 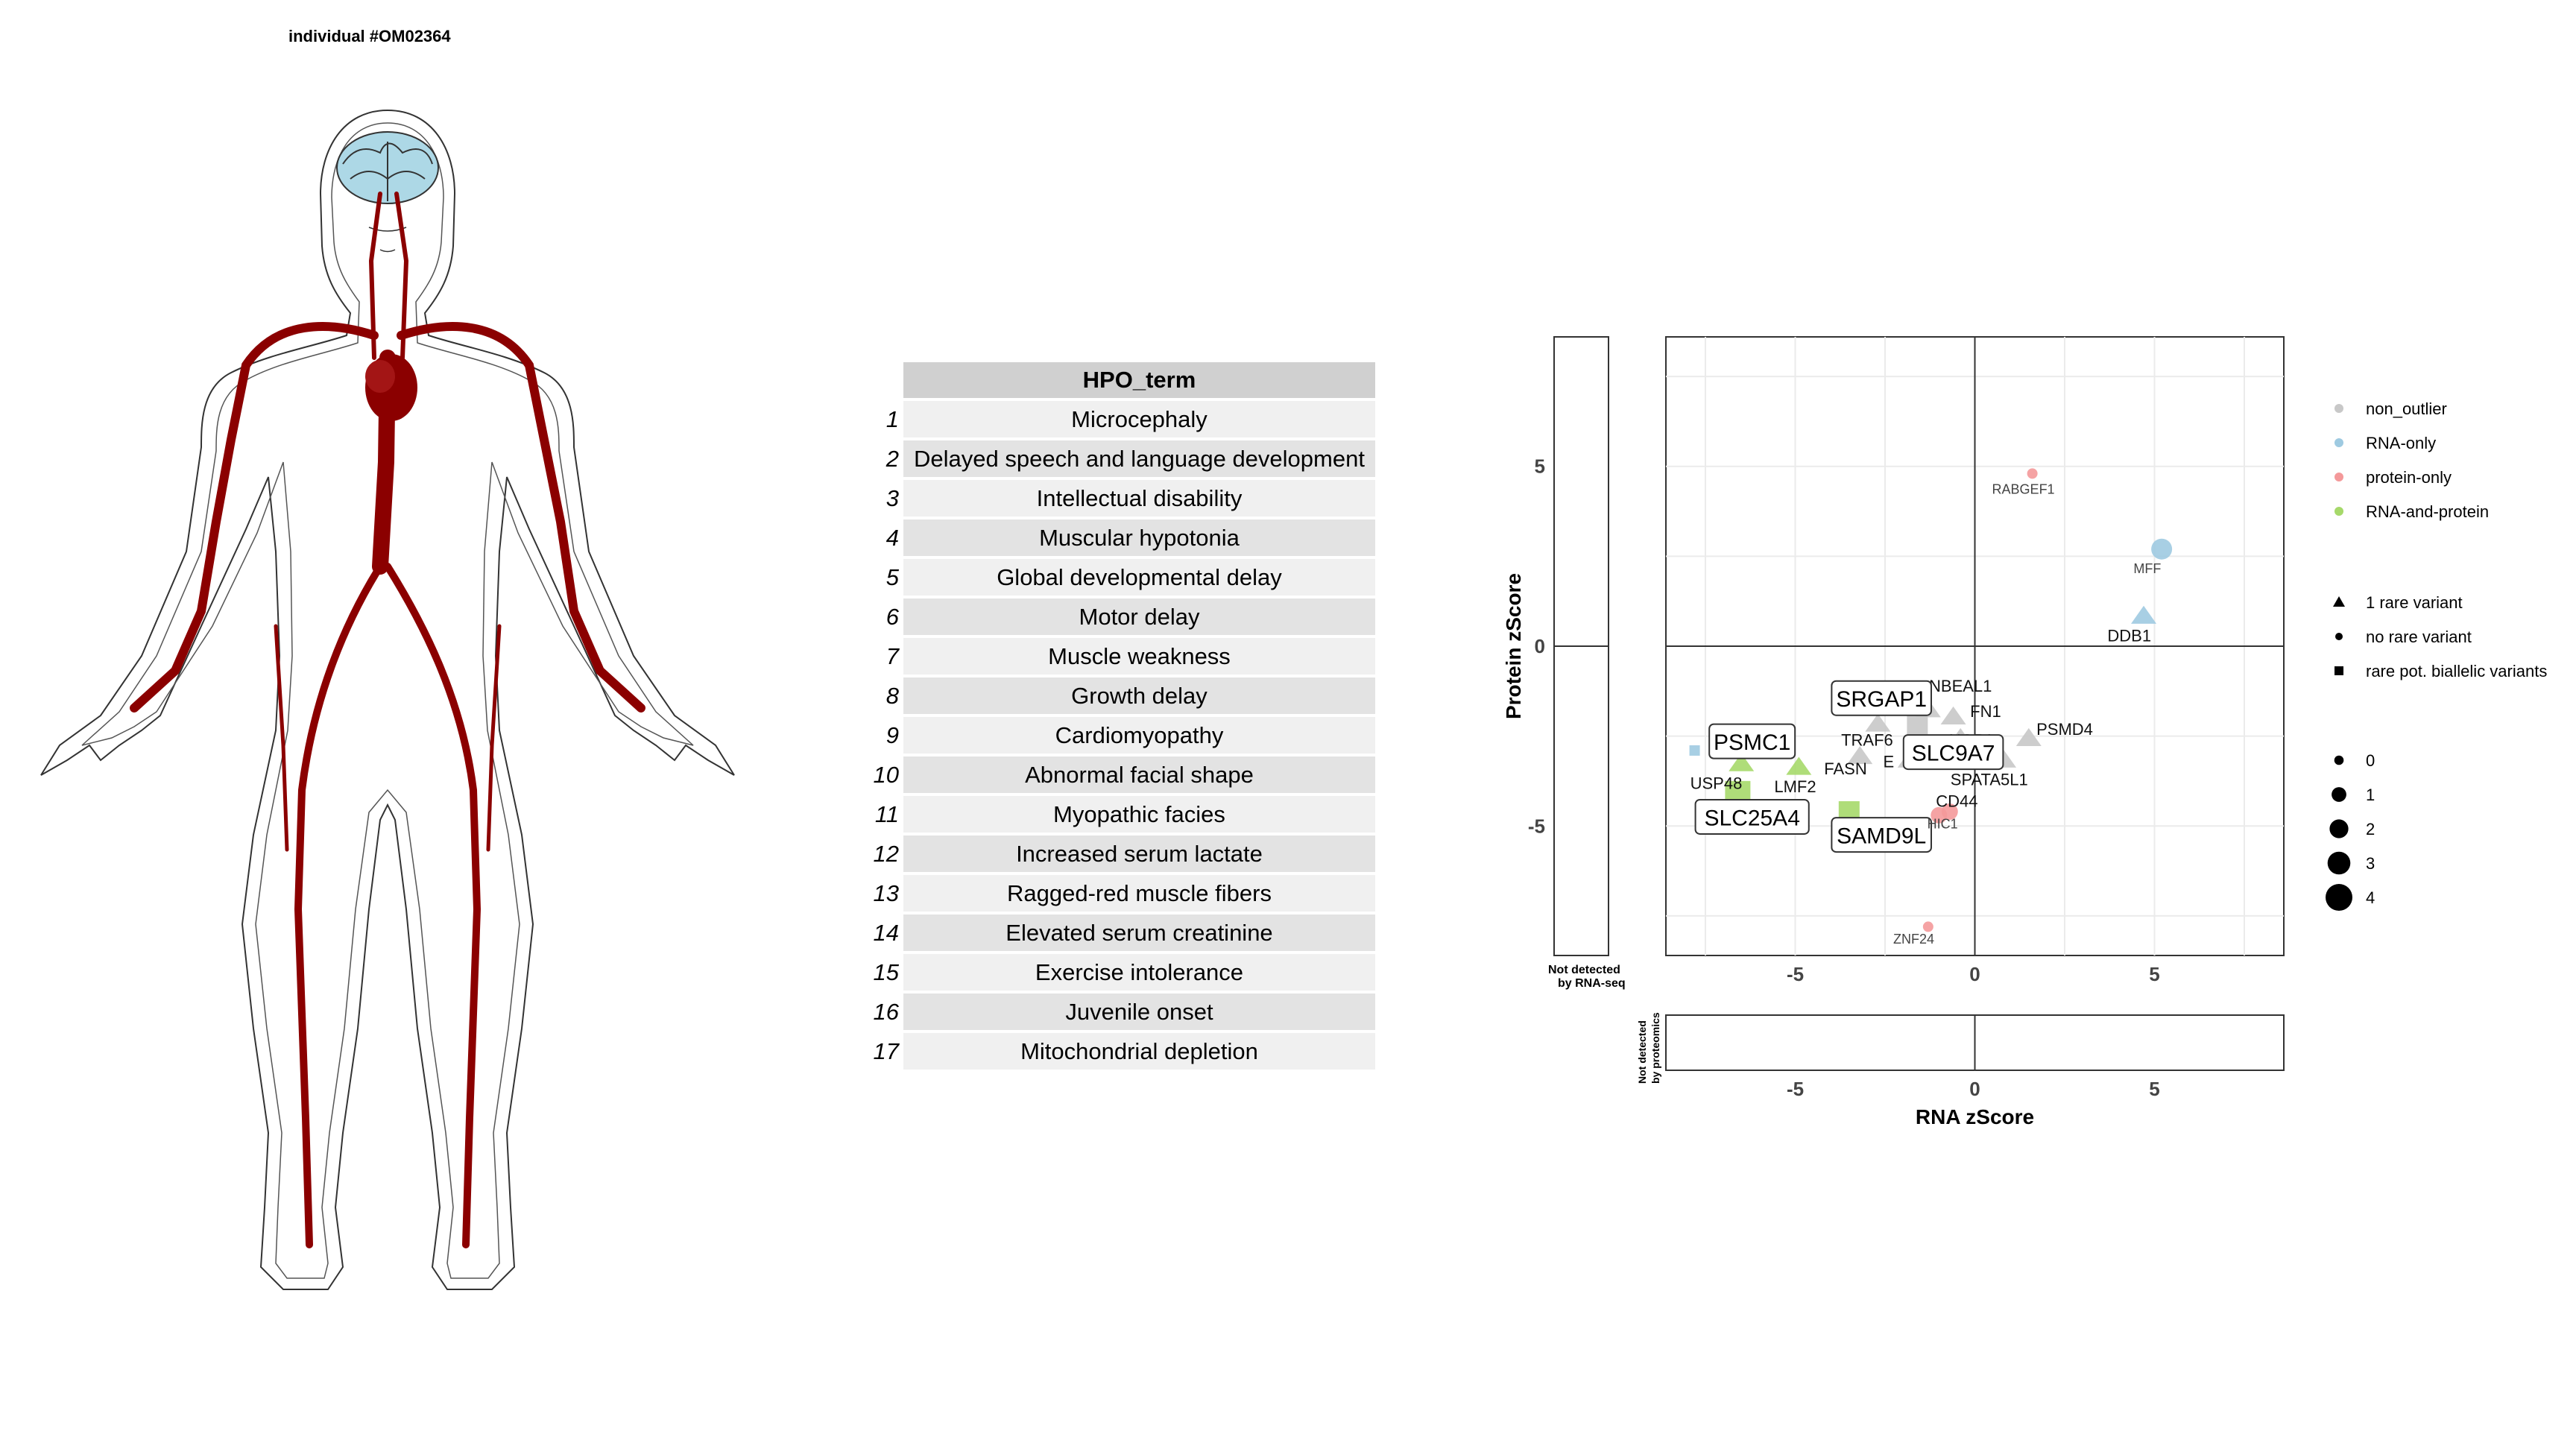 I want to click on legend-shape-square, so click(x=2338, y=671).